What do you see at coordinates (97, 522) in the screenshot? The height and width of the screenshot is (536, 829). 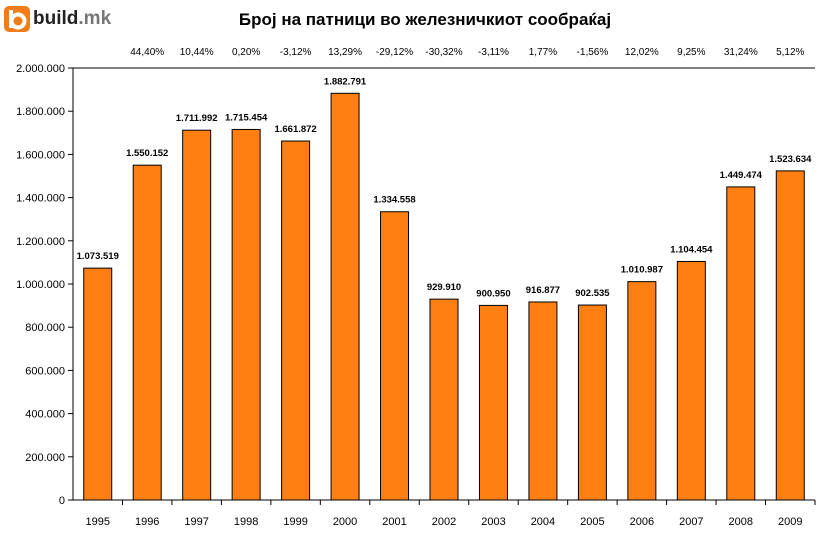 I see `x-label-1995: 1995` at bounding box center [97, 522].